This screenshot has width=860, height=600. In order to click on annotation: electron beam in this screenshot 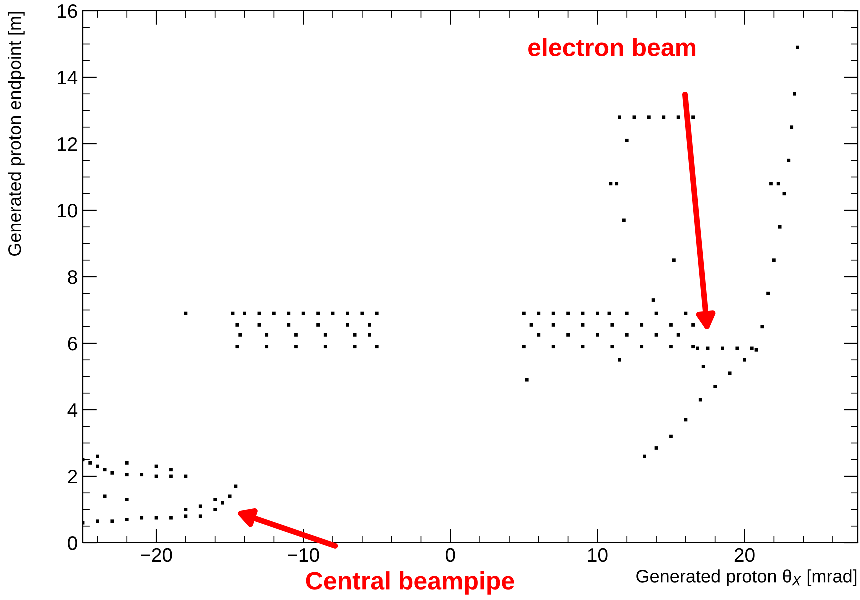, I will do `click(612, 47)`.